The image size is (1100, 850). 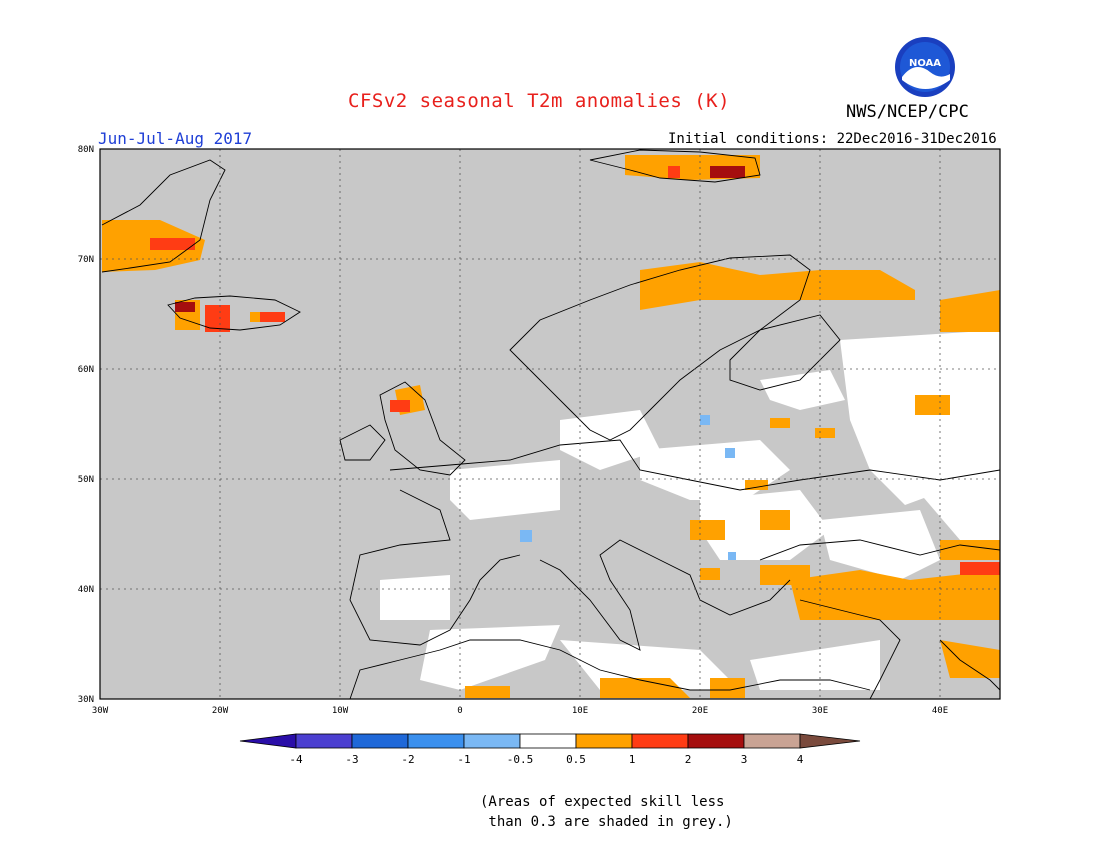 What do you see at coordinates (86, 700) in the screenshot?
I see `lat-tick-30n: 30N` at bounding box center [86, 700].